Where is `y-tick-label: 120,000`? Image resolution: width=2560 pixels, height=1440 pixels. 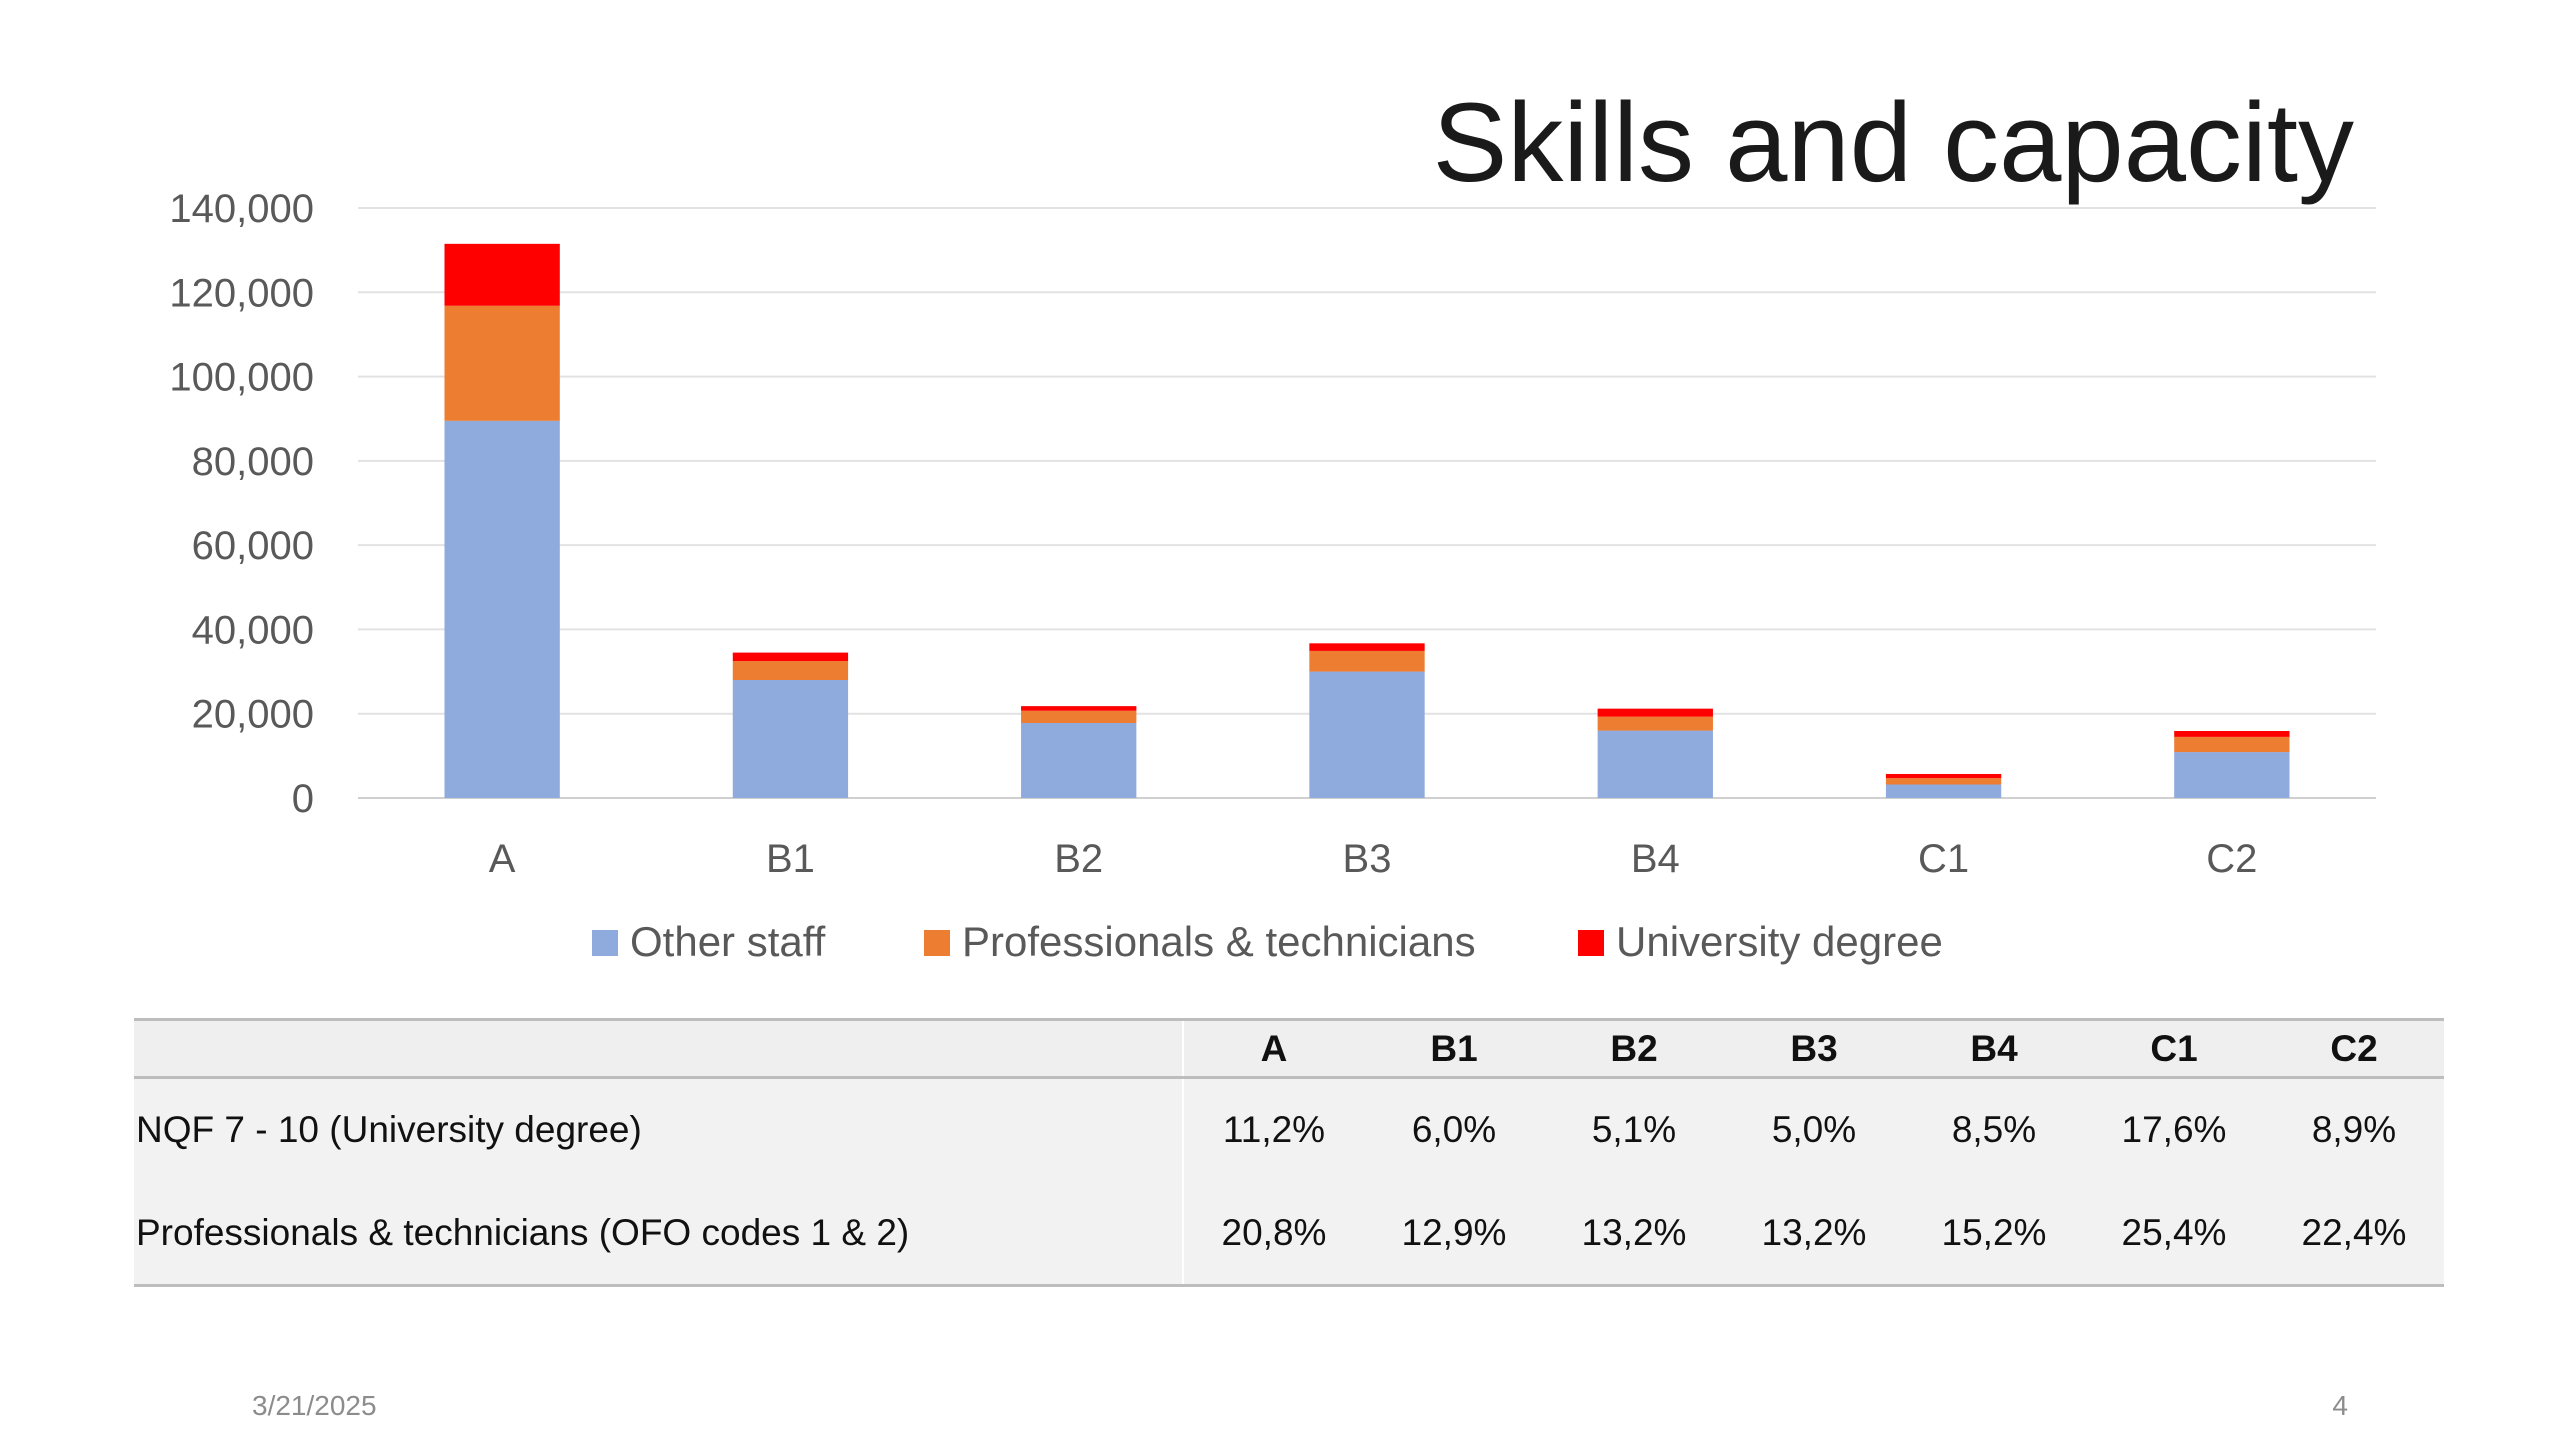
y-tick-label: 120,000 is located at coordinates (241, 293).